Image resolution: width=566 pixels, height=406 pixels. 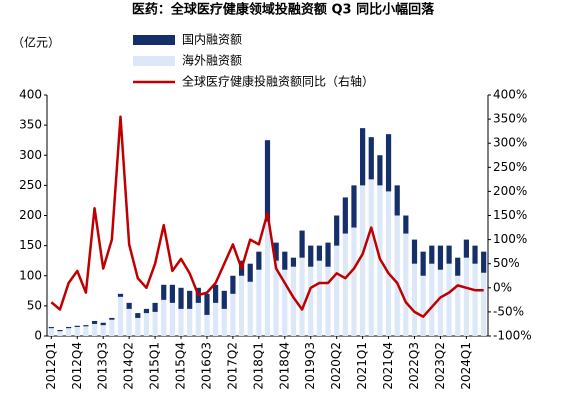 I want to click on chart-title: 医药：全球医疗健康领域投融资额 Q3 同比小幅回落, so click(x=283, y=10).